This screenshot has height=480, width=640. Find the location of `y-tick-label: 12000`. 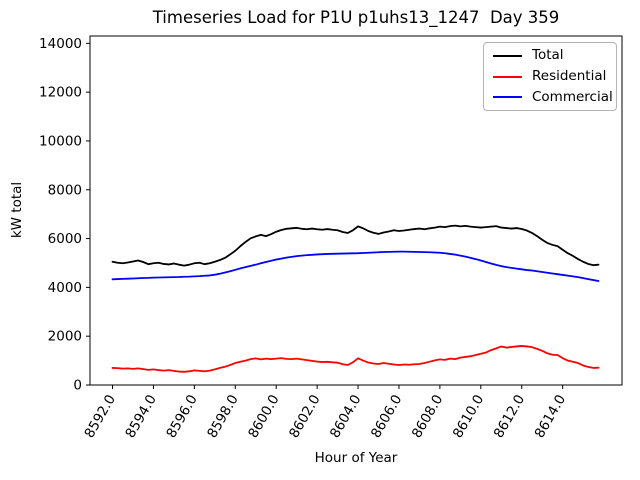

y-tick-label: 12000 is located at coordinates (60, 93).